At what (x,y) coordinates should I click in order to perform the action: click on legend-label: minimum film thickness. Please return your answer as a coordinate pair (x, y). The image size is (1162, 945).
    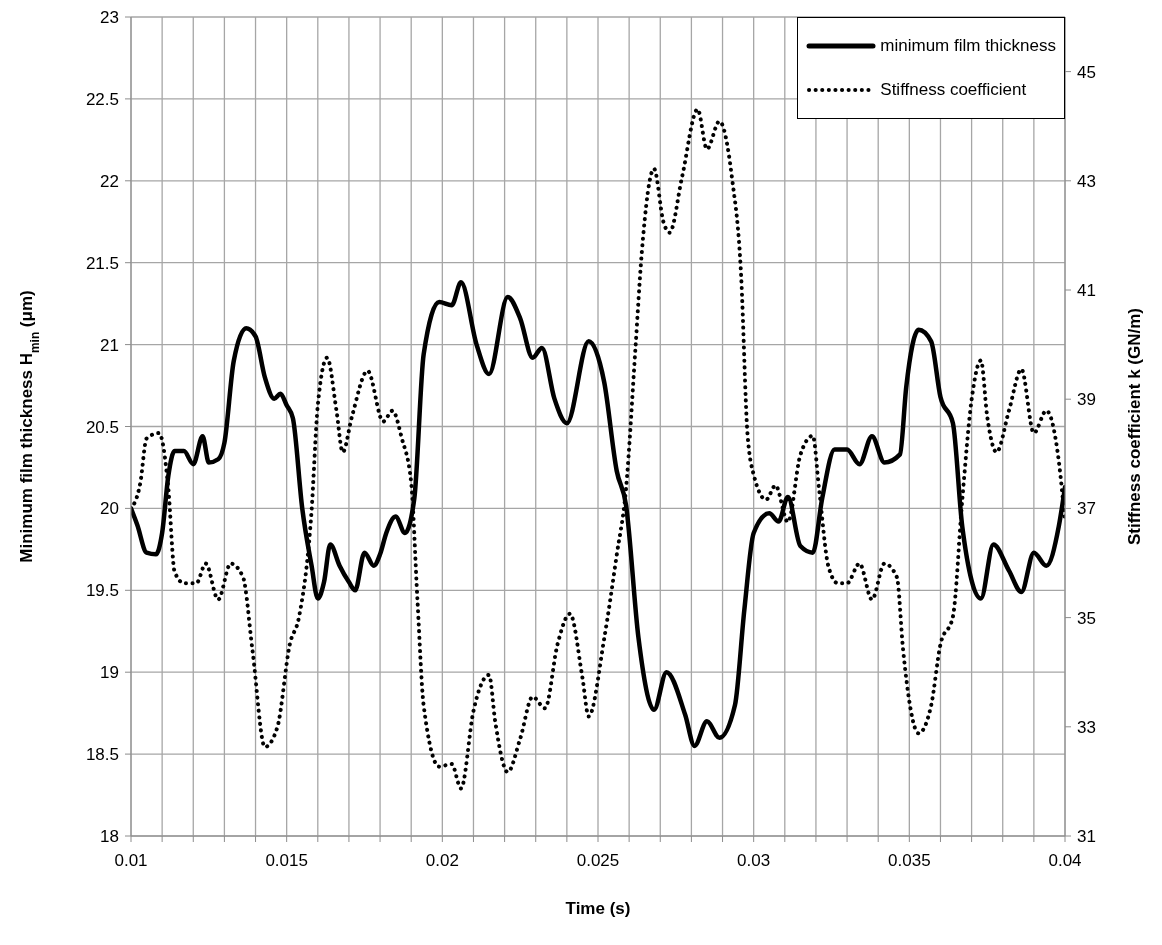
    Looking at the image, I should click on (968, 46).